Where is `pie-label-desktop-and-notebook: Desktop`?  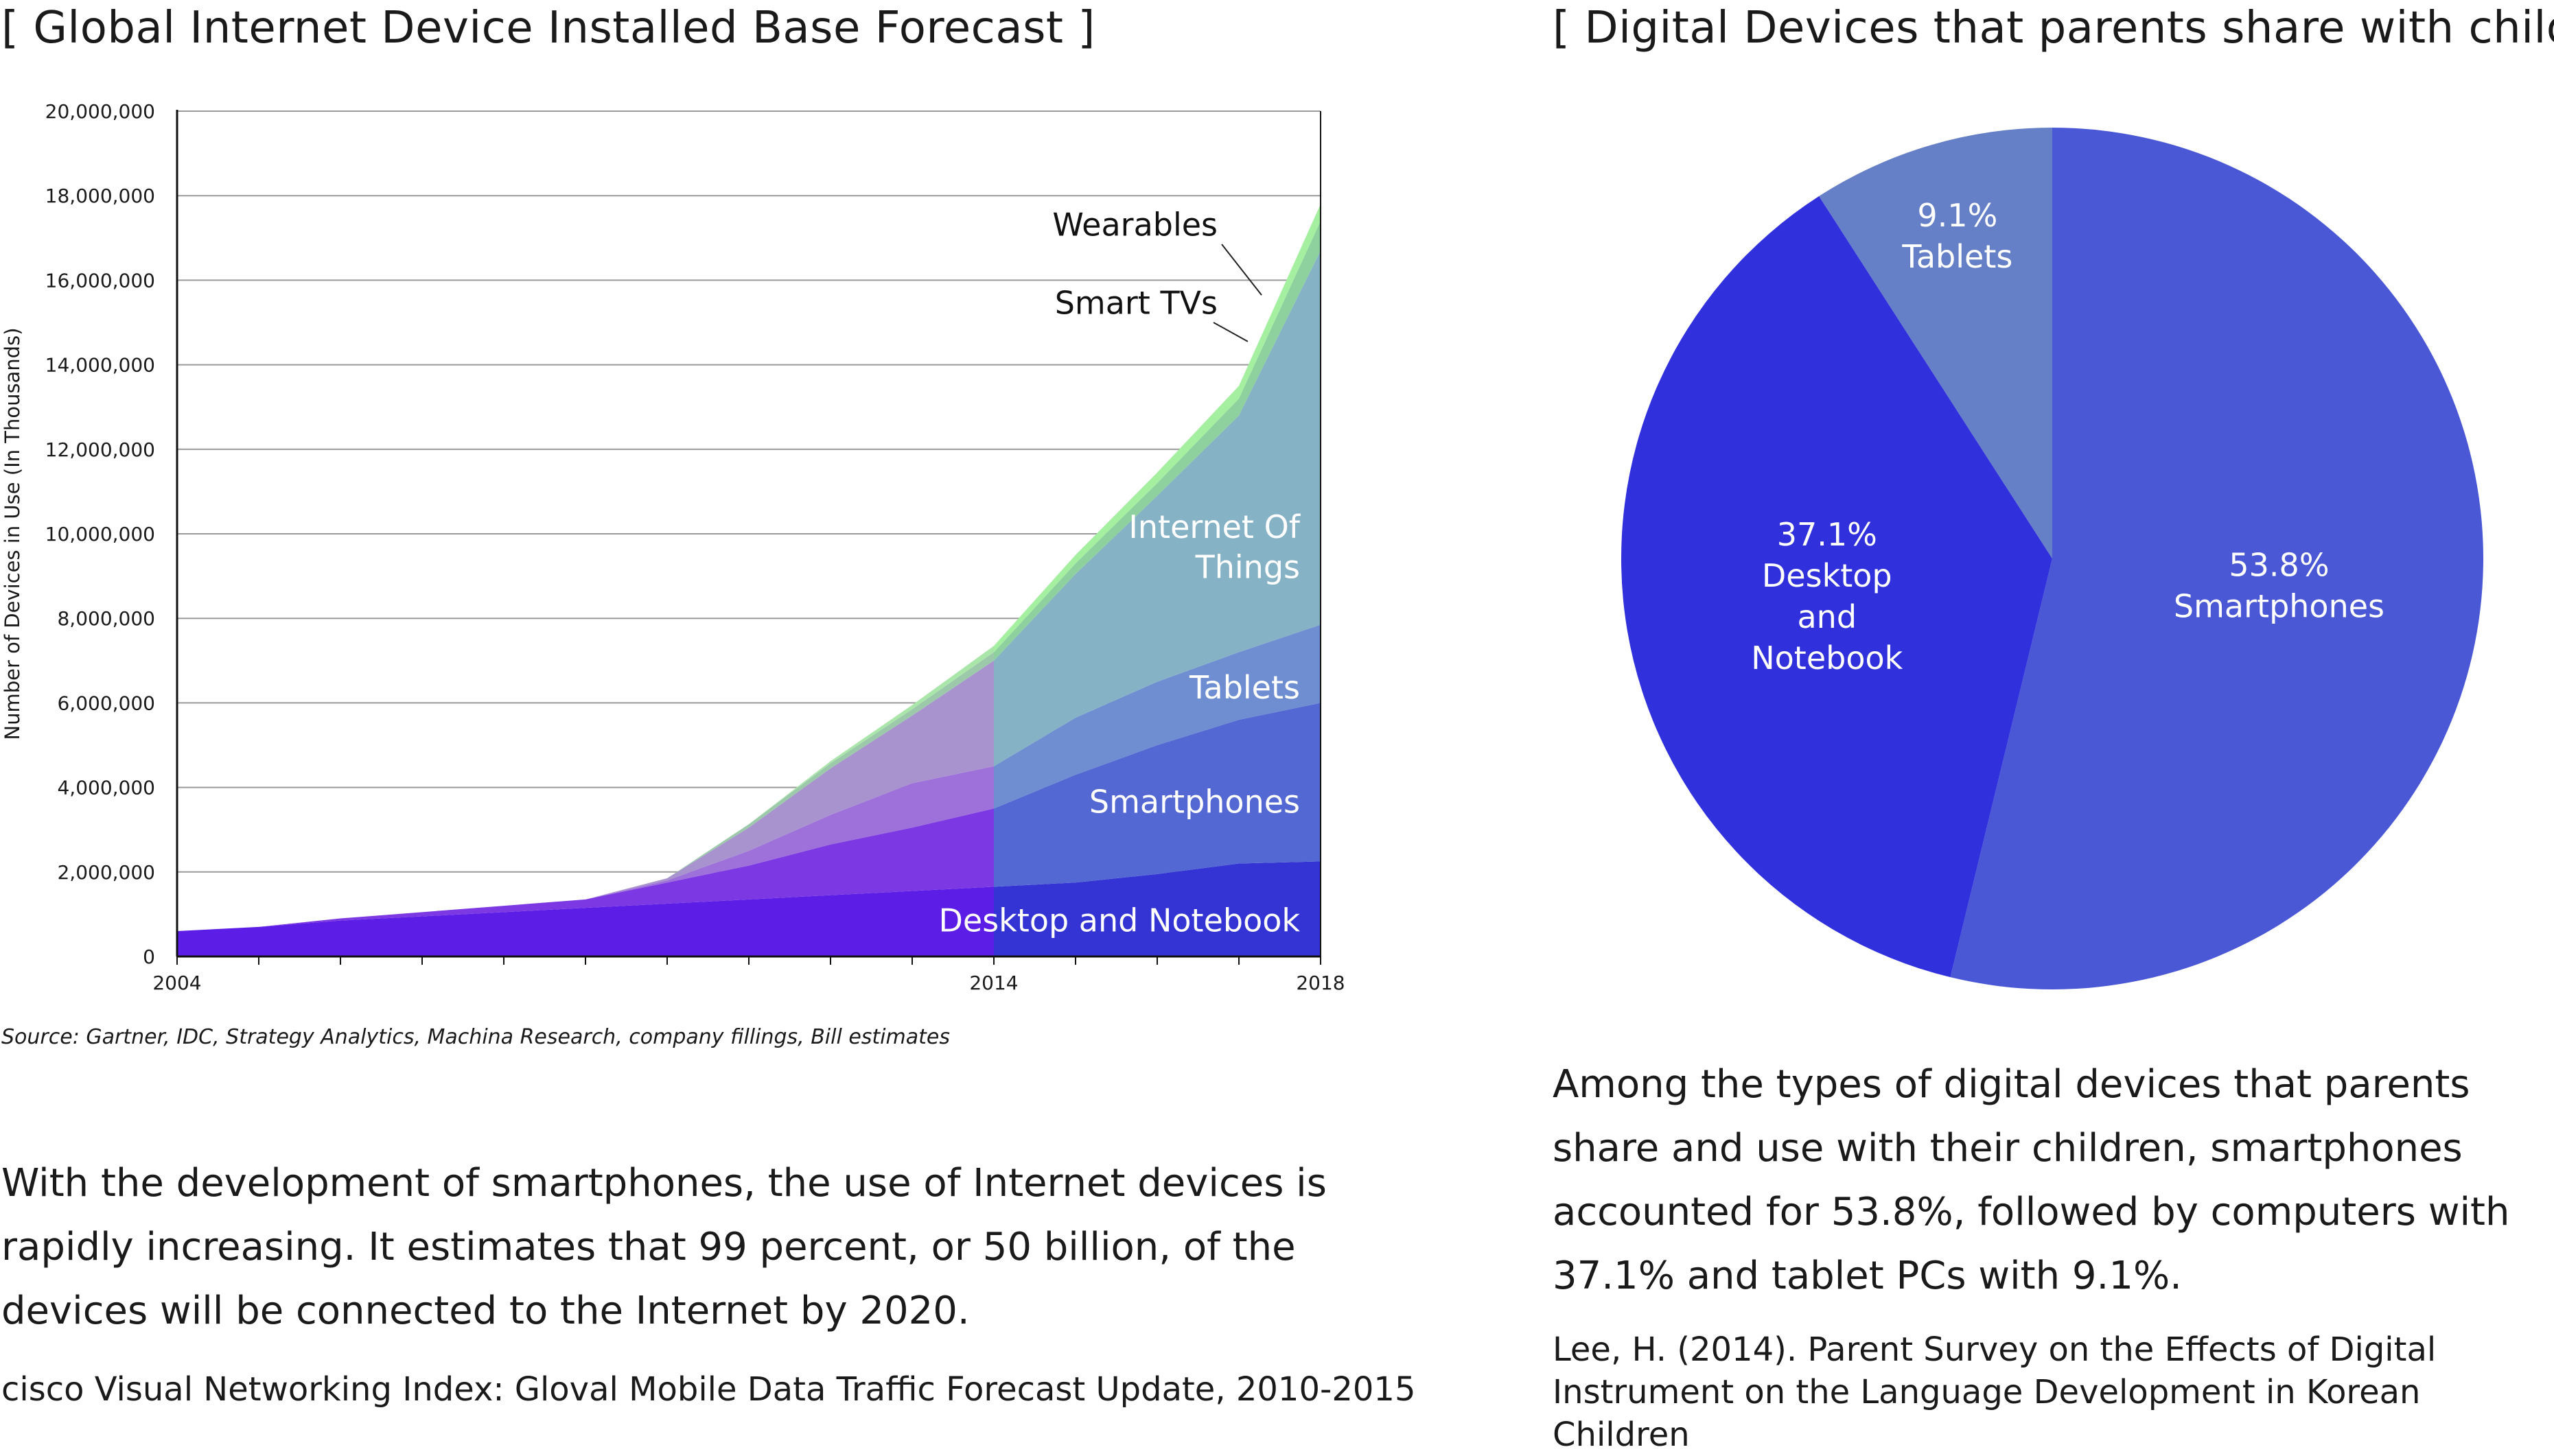
pie-label-desktop-and-notebook: Desktop is located at coordinates (1827, 575).